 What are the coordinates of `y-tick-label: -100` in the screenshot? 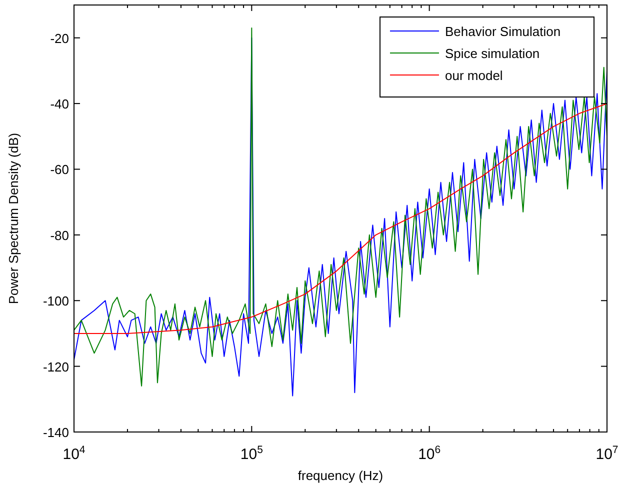 It's located at (55, 301).